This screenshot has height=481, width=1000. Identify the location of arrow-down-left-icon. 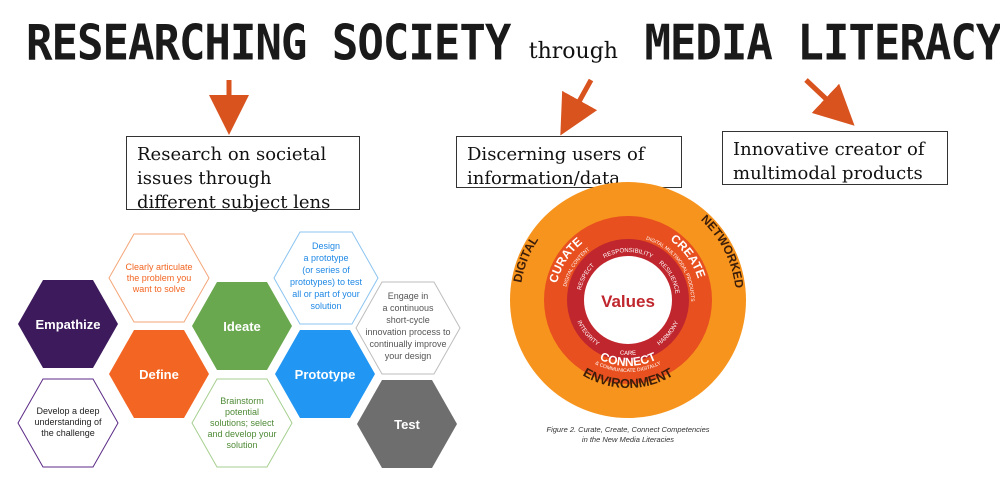
(579, 107).